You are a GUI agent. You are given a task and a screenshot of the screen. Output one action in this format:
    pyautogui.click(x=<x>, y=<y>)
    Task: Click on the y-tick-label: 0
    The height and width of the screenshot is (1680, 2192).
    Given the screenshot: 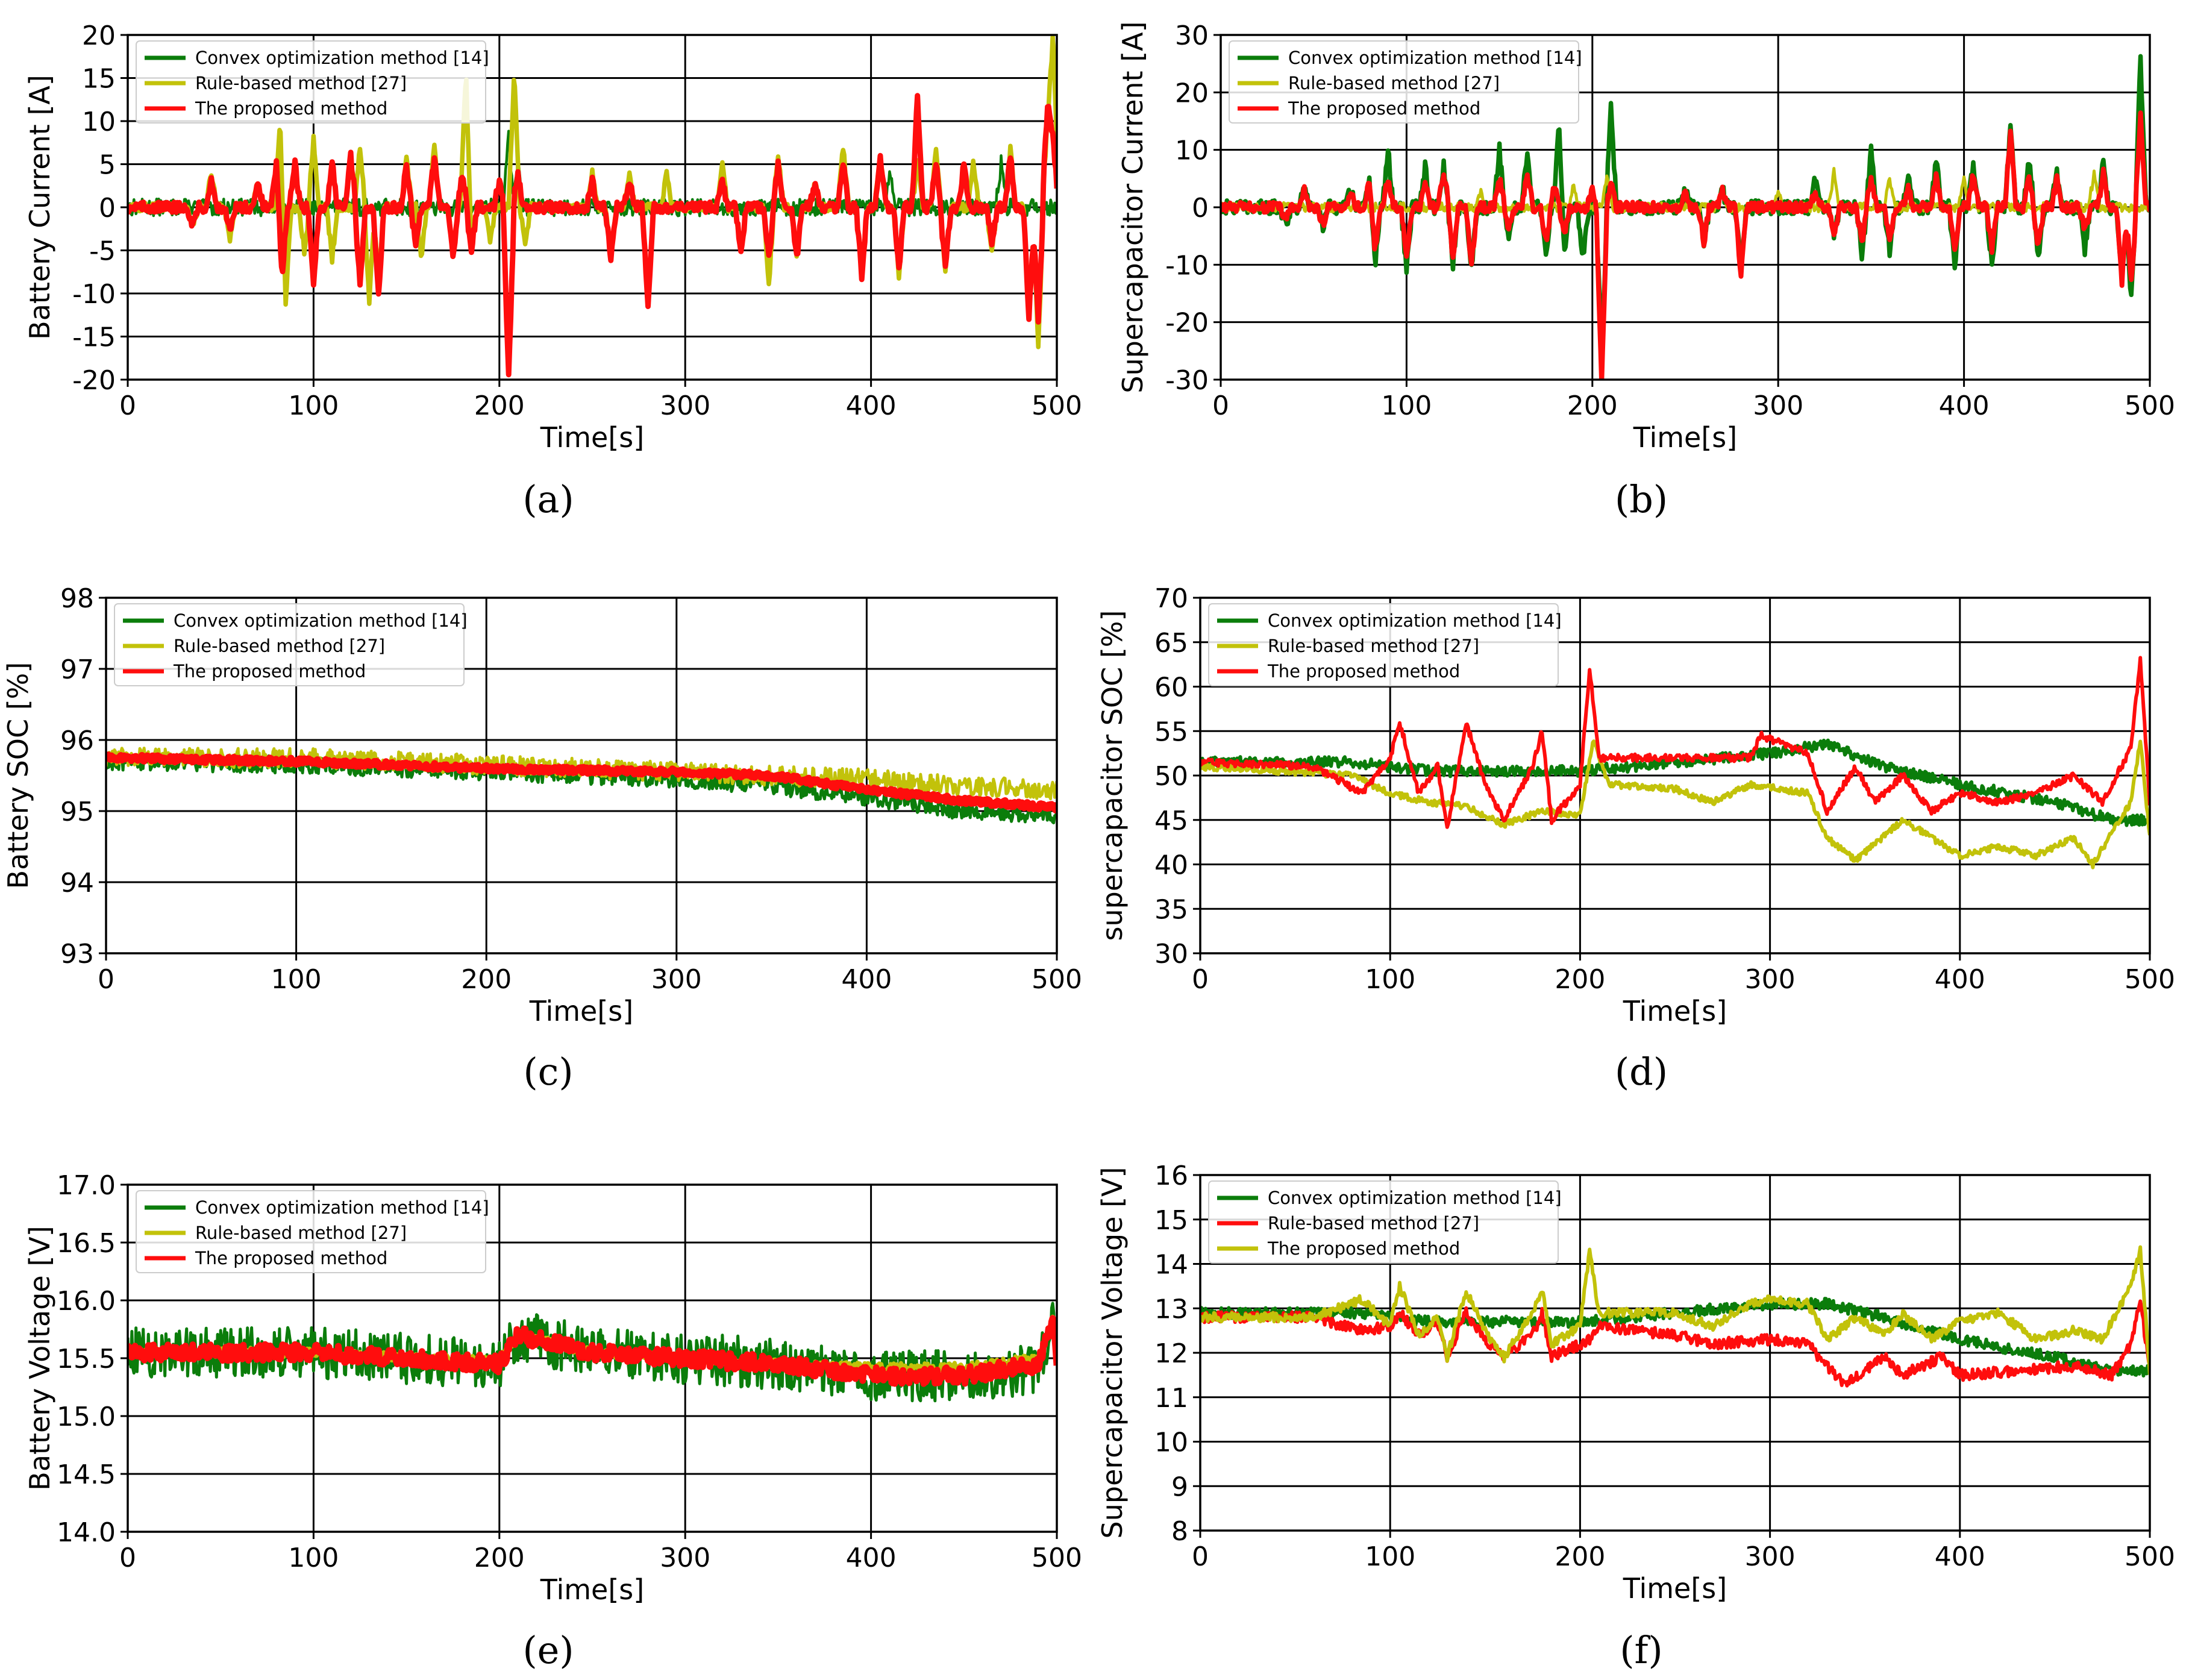 What is the action you would take?
    pyautogui.click(x=1200, y=208)
    